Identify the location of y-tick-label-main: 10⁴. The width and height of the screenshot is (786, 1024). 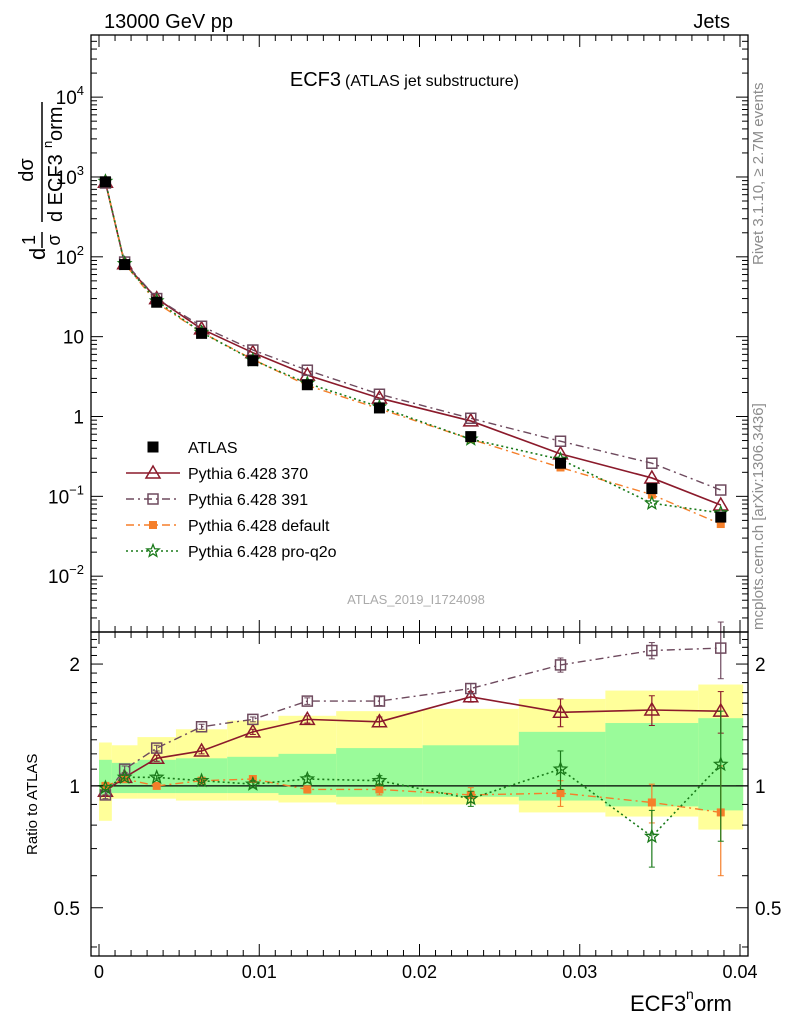
(70, 96).